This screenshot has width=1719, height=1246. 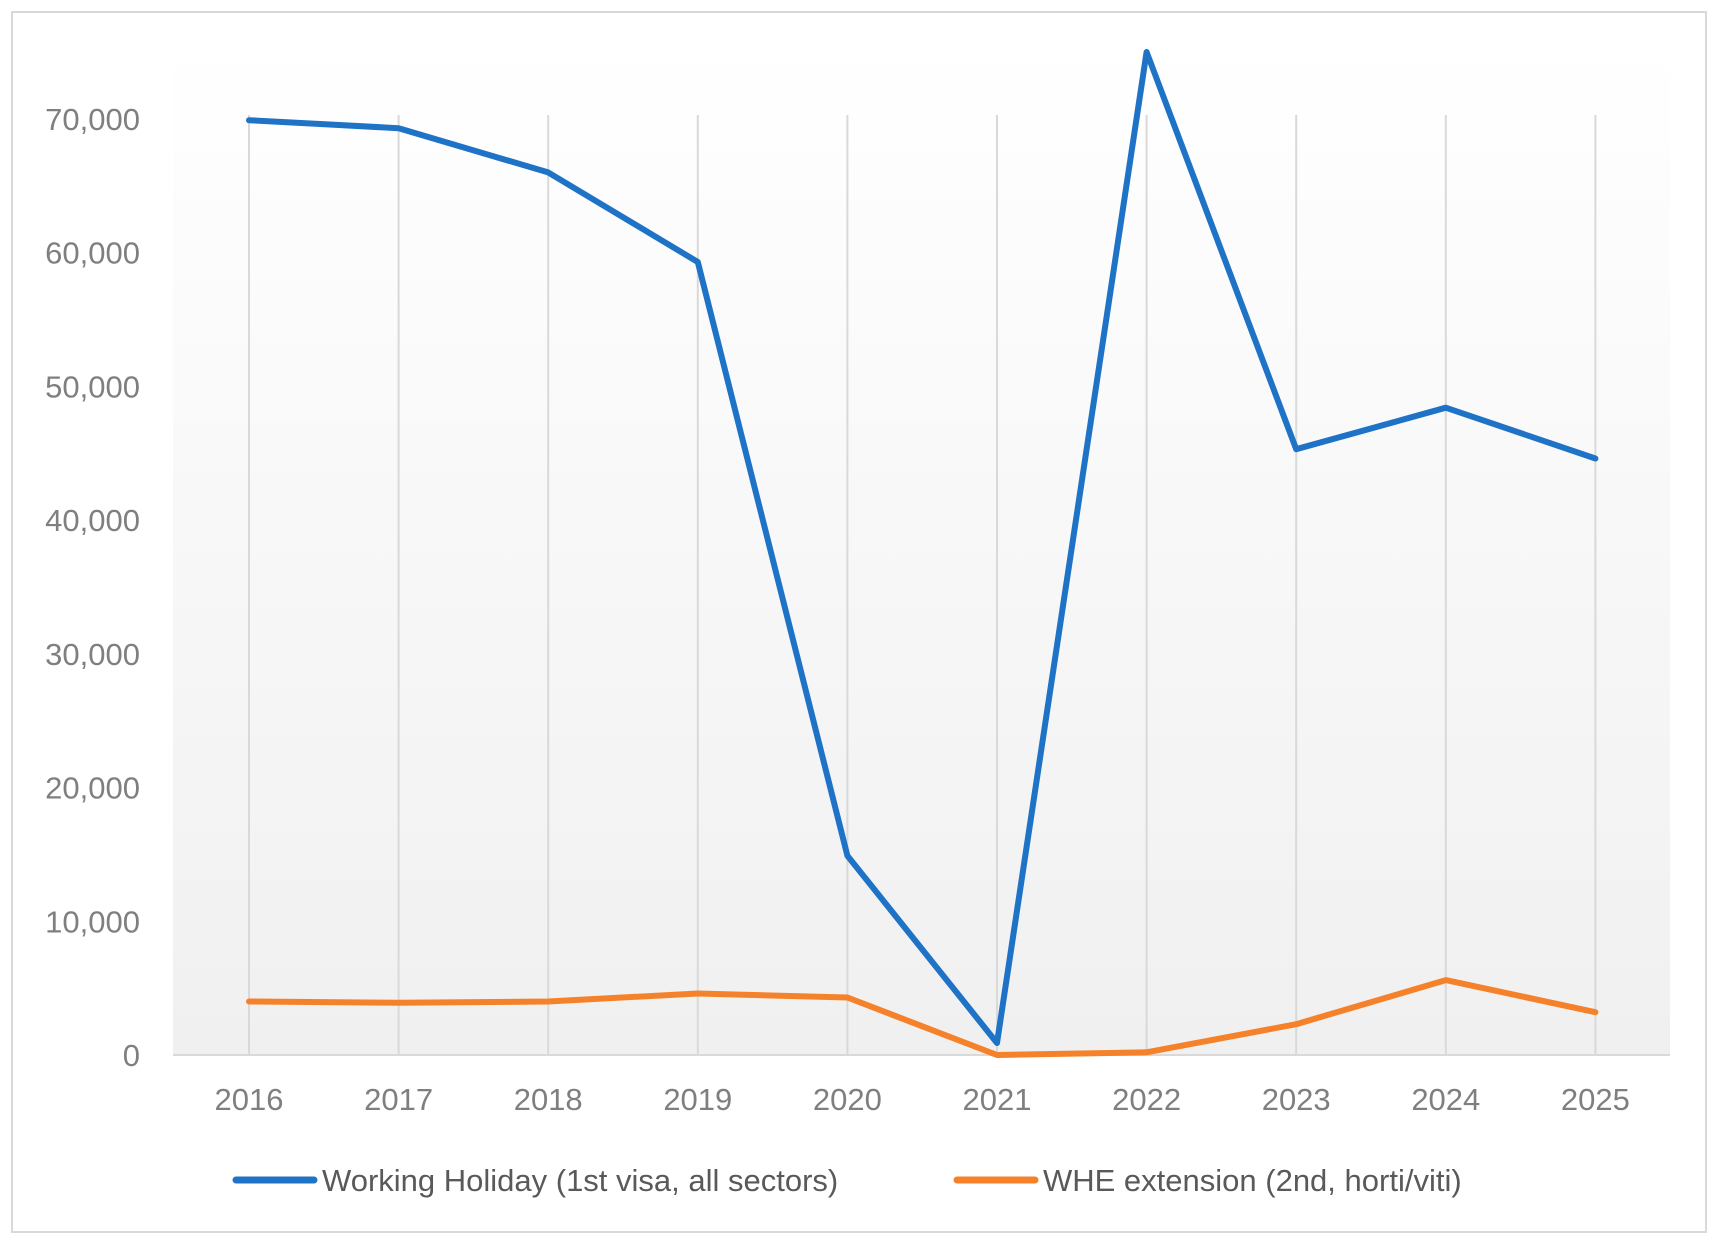 I want to click on x-tick-label: 2022, so click(x=1146, y=1099).